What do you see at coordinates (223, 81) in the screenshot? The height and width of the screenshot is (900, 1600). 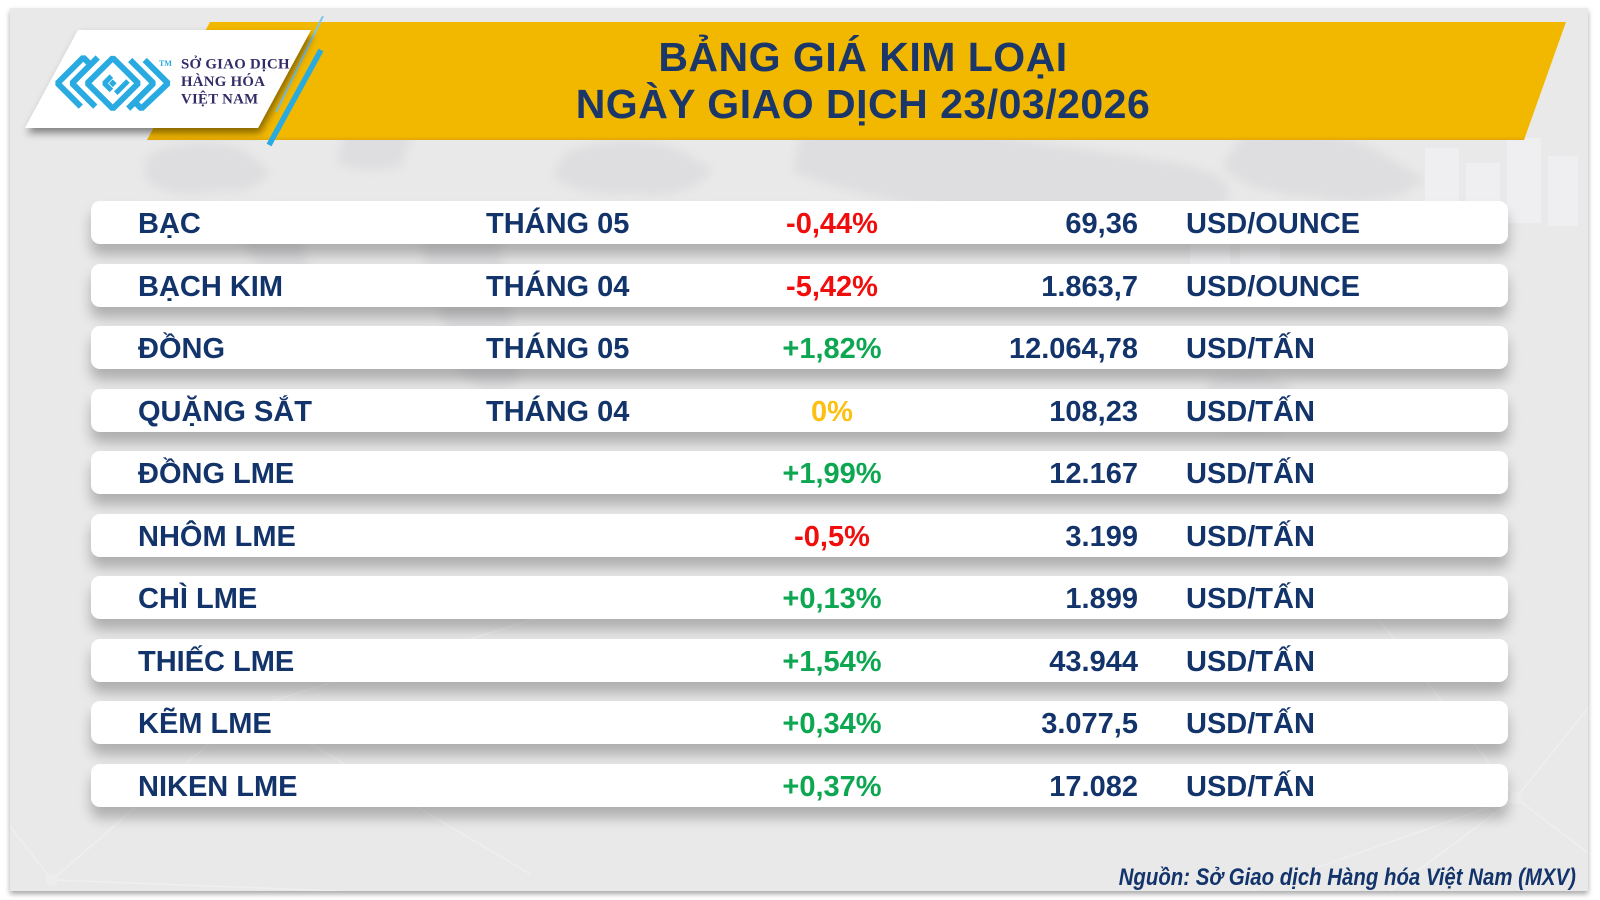 I see `svg-text: HÀNG HÓA` at bounding box center [223, 81].